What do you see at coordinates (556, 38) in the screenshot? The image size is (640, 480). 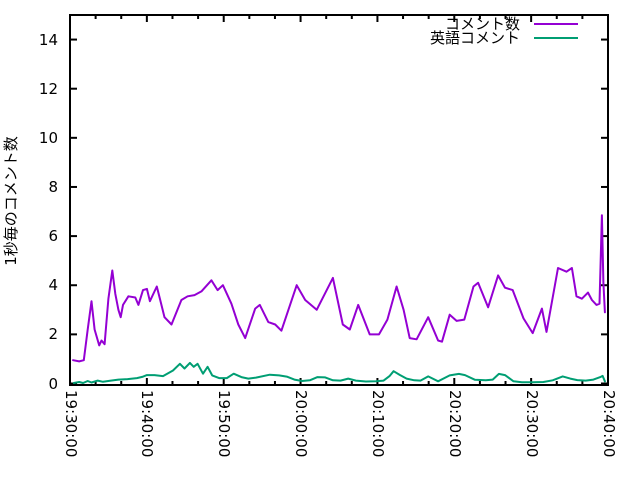 I see `legend-line-sample-english-comments` at bounding box center [556, 38].